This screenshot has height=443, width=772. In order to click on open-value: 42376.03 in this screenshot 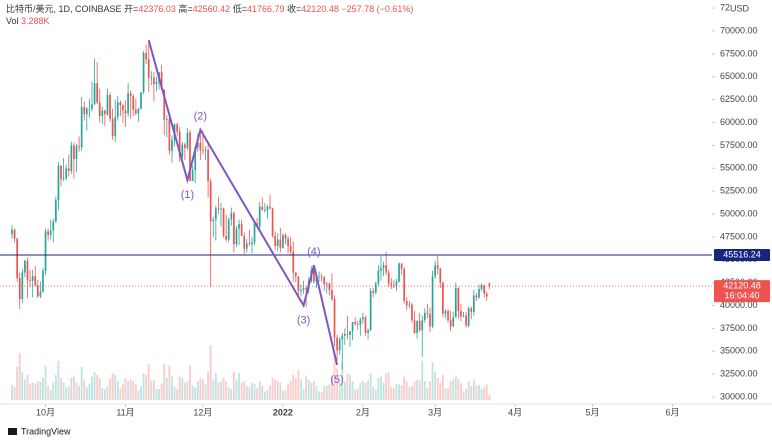, I will do `click(157, 9)`.